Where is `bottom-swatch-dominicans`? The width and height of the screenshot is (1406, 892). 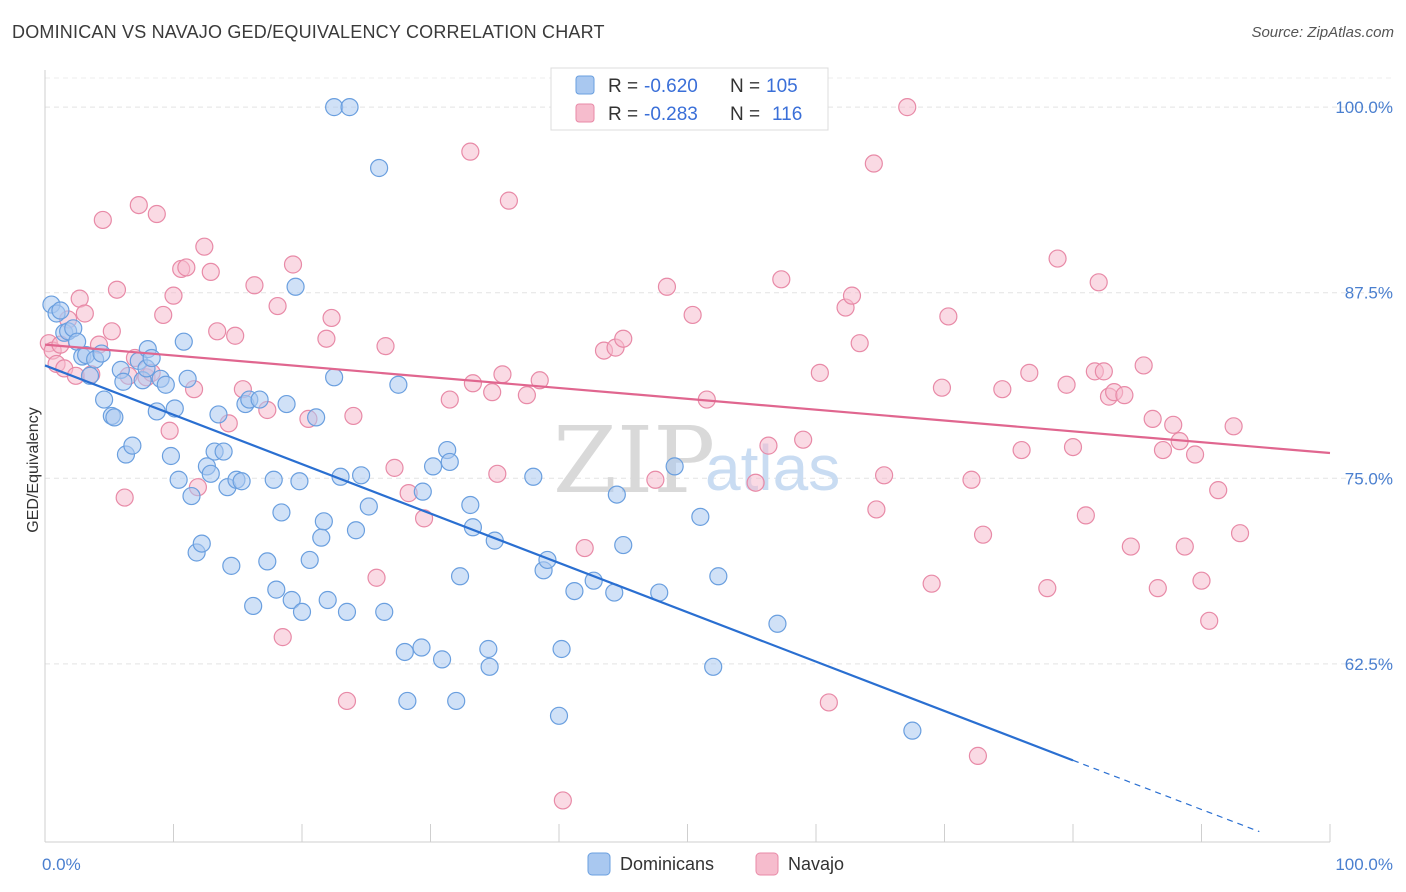 bottom-swatch-dominicans is located at coordinates (599, 864).